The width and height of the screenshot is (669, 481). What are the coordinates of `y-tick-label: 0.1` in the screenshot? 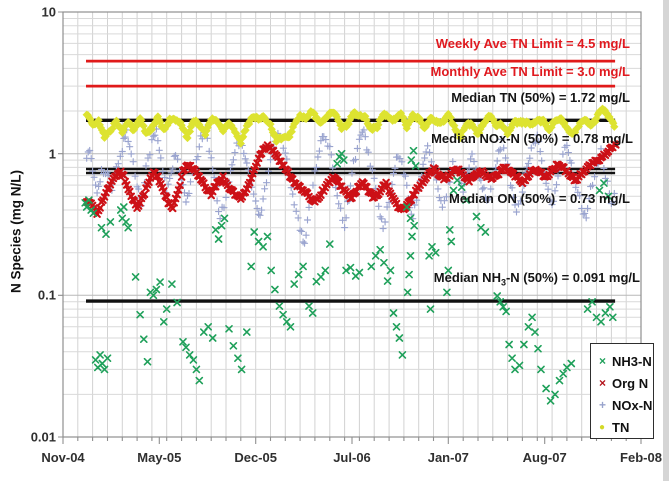 It's located at (46, 295).